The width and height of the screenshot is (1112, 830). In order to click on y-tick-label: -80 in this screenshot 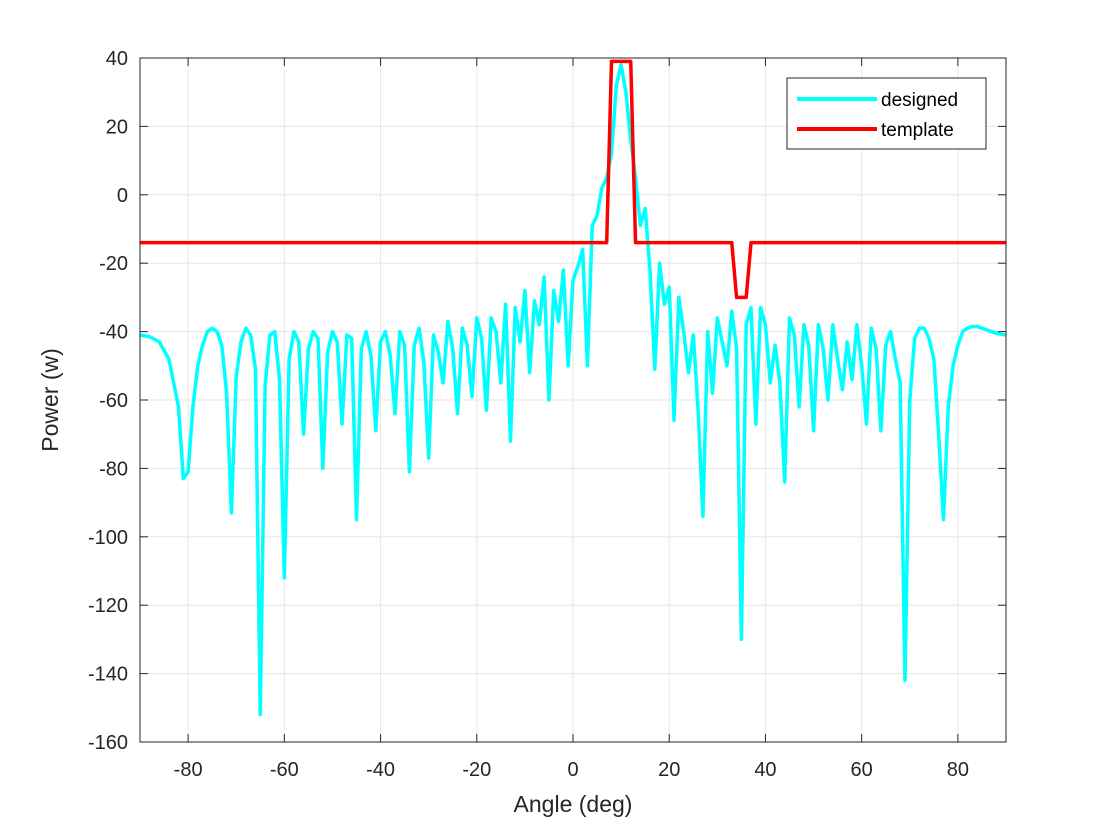, I will do `click(113, 469)`.